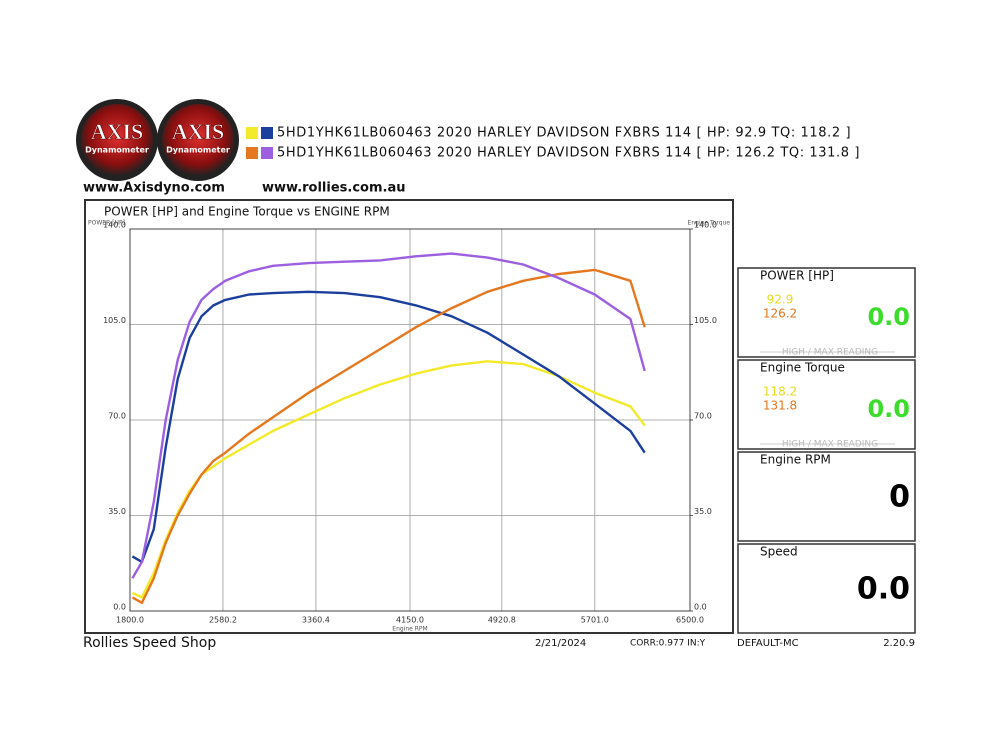 The height and width of the screenshot is (754, 1000). I want to click on x-tick-label: 4150.0, so click(410, 620).